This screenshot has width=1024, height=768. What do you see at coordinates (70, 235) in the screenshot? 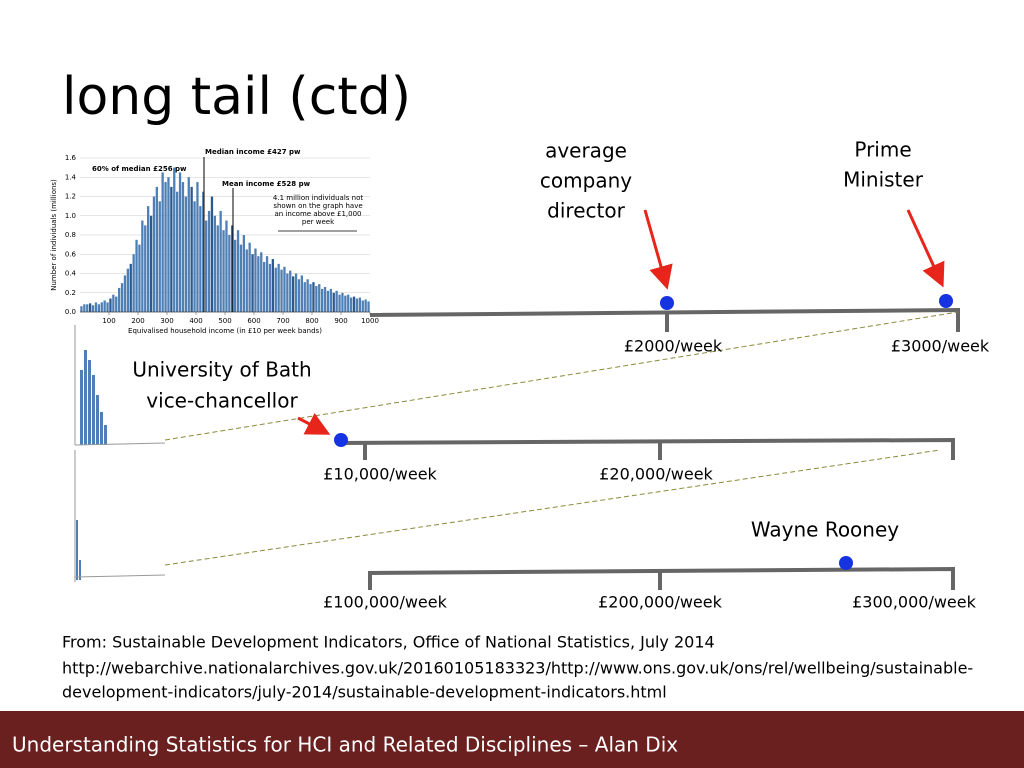
I see `y-tick-label: 0.8` at bounding box center [70, 235].